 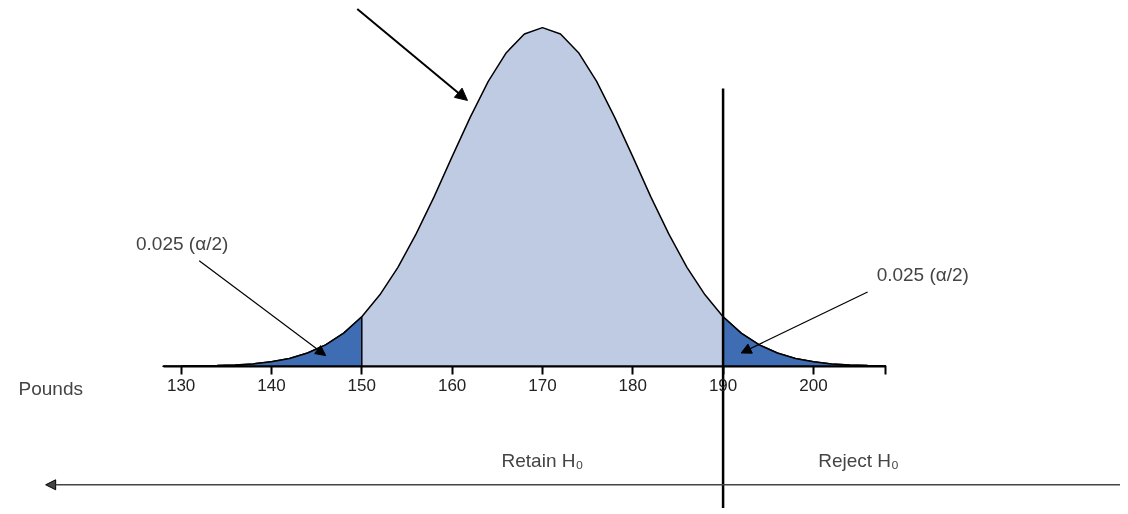 What do you see at coordinates (51, 388) in the screenshot?
I see `x-axis-title: Pounds` at bounding box center [51, 388].